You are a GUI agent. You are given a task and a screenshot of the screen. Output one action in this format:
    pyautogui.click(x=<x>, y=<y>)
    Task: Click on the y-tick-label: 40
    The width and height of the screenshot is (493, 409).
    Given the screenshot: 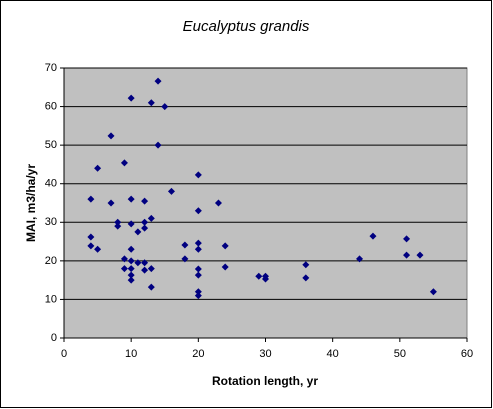 What is the action you would take?
    pyautogui.click(x=51, y=184)
    